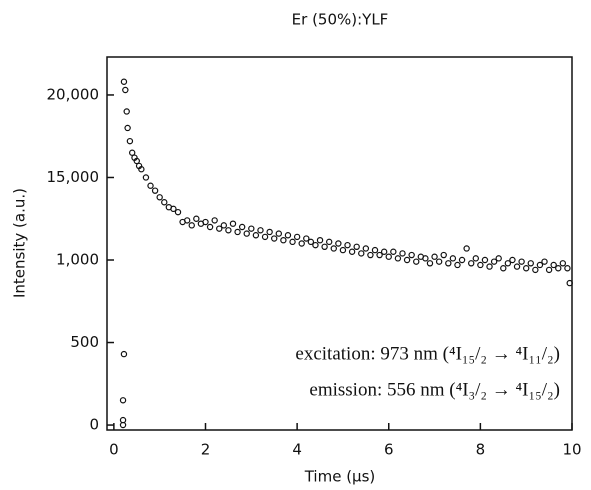 The image size is (591, 490). What do you see at coordinates (206, 450) in the screenshot?
I see `x-tick-label: 2` at bounding box center [206, 450].